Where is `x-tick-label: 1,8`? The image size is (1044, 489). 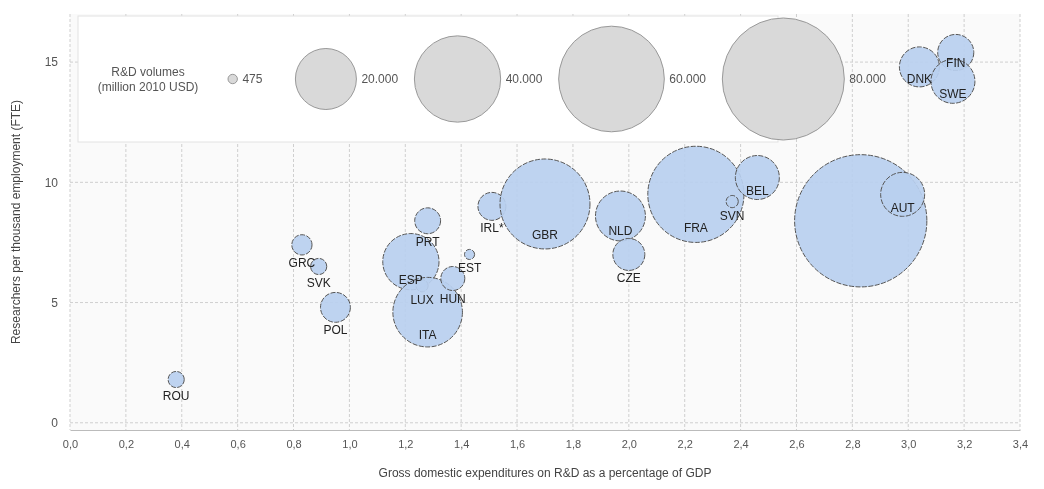
x-tick-label: 1,8 is located at coordinates (573, 443).